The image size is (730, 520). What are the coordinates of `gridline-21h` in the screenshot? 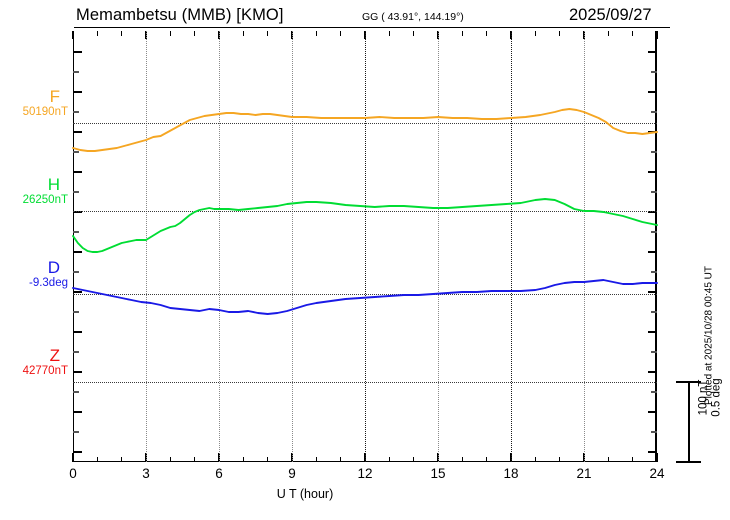 It's located at (584, 246).